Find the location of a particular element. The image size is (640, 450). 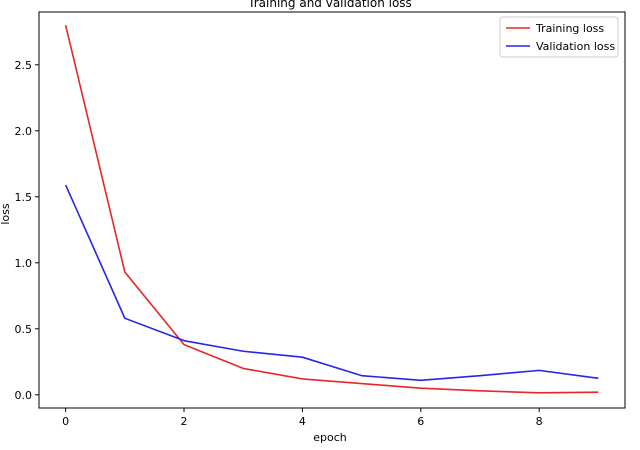

y-tick-label: 2.0 is located at coordinates (24, 131).